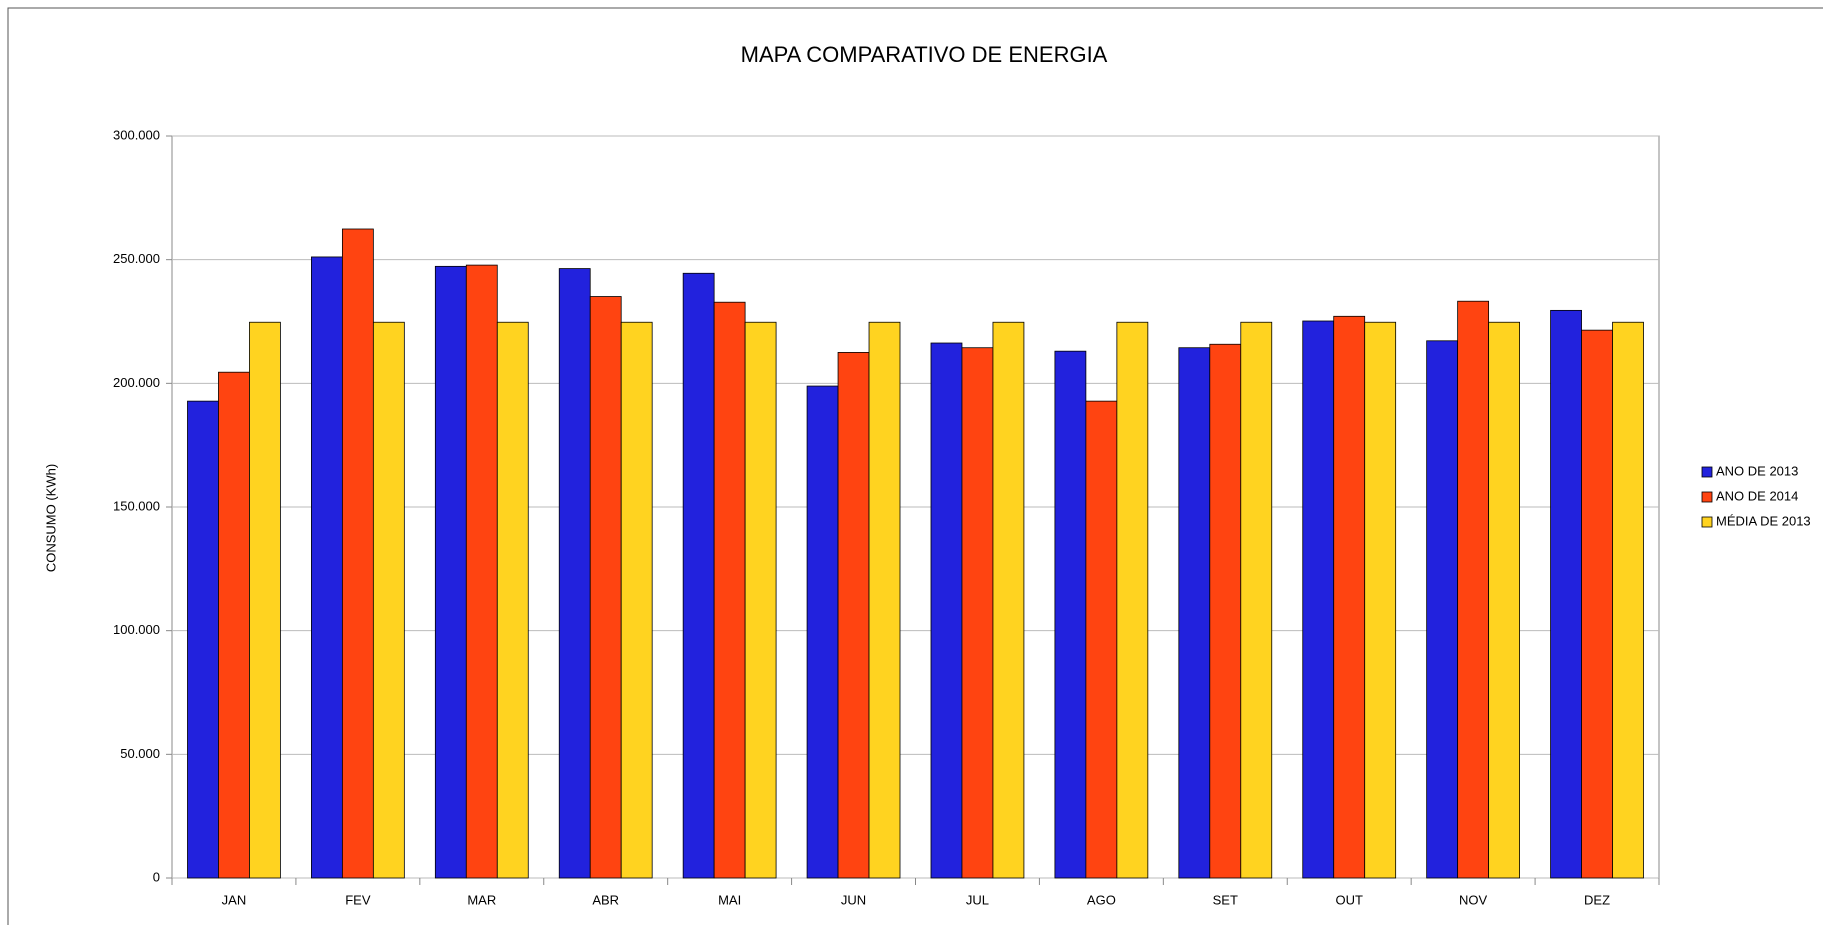 Image resolution: width=1823 pixels, height=925 pixels. Describe the element at coordinates (977, 899) in the screenshot. I see `x-tick-label: JUL` at that location.